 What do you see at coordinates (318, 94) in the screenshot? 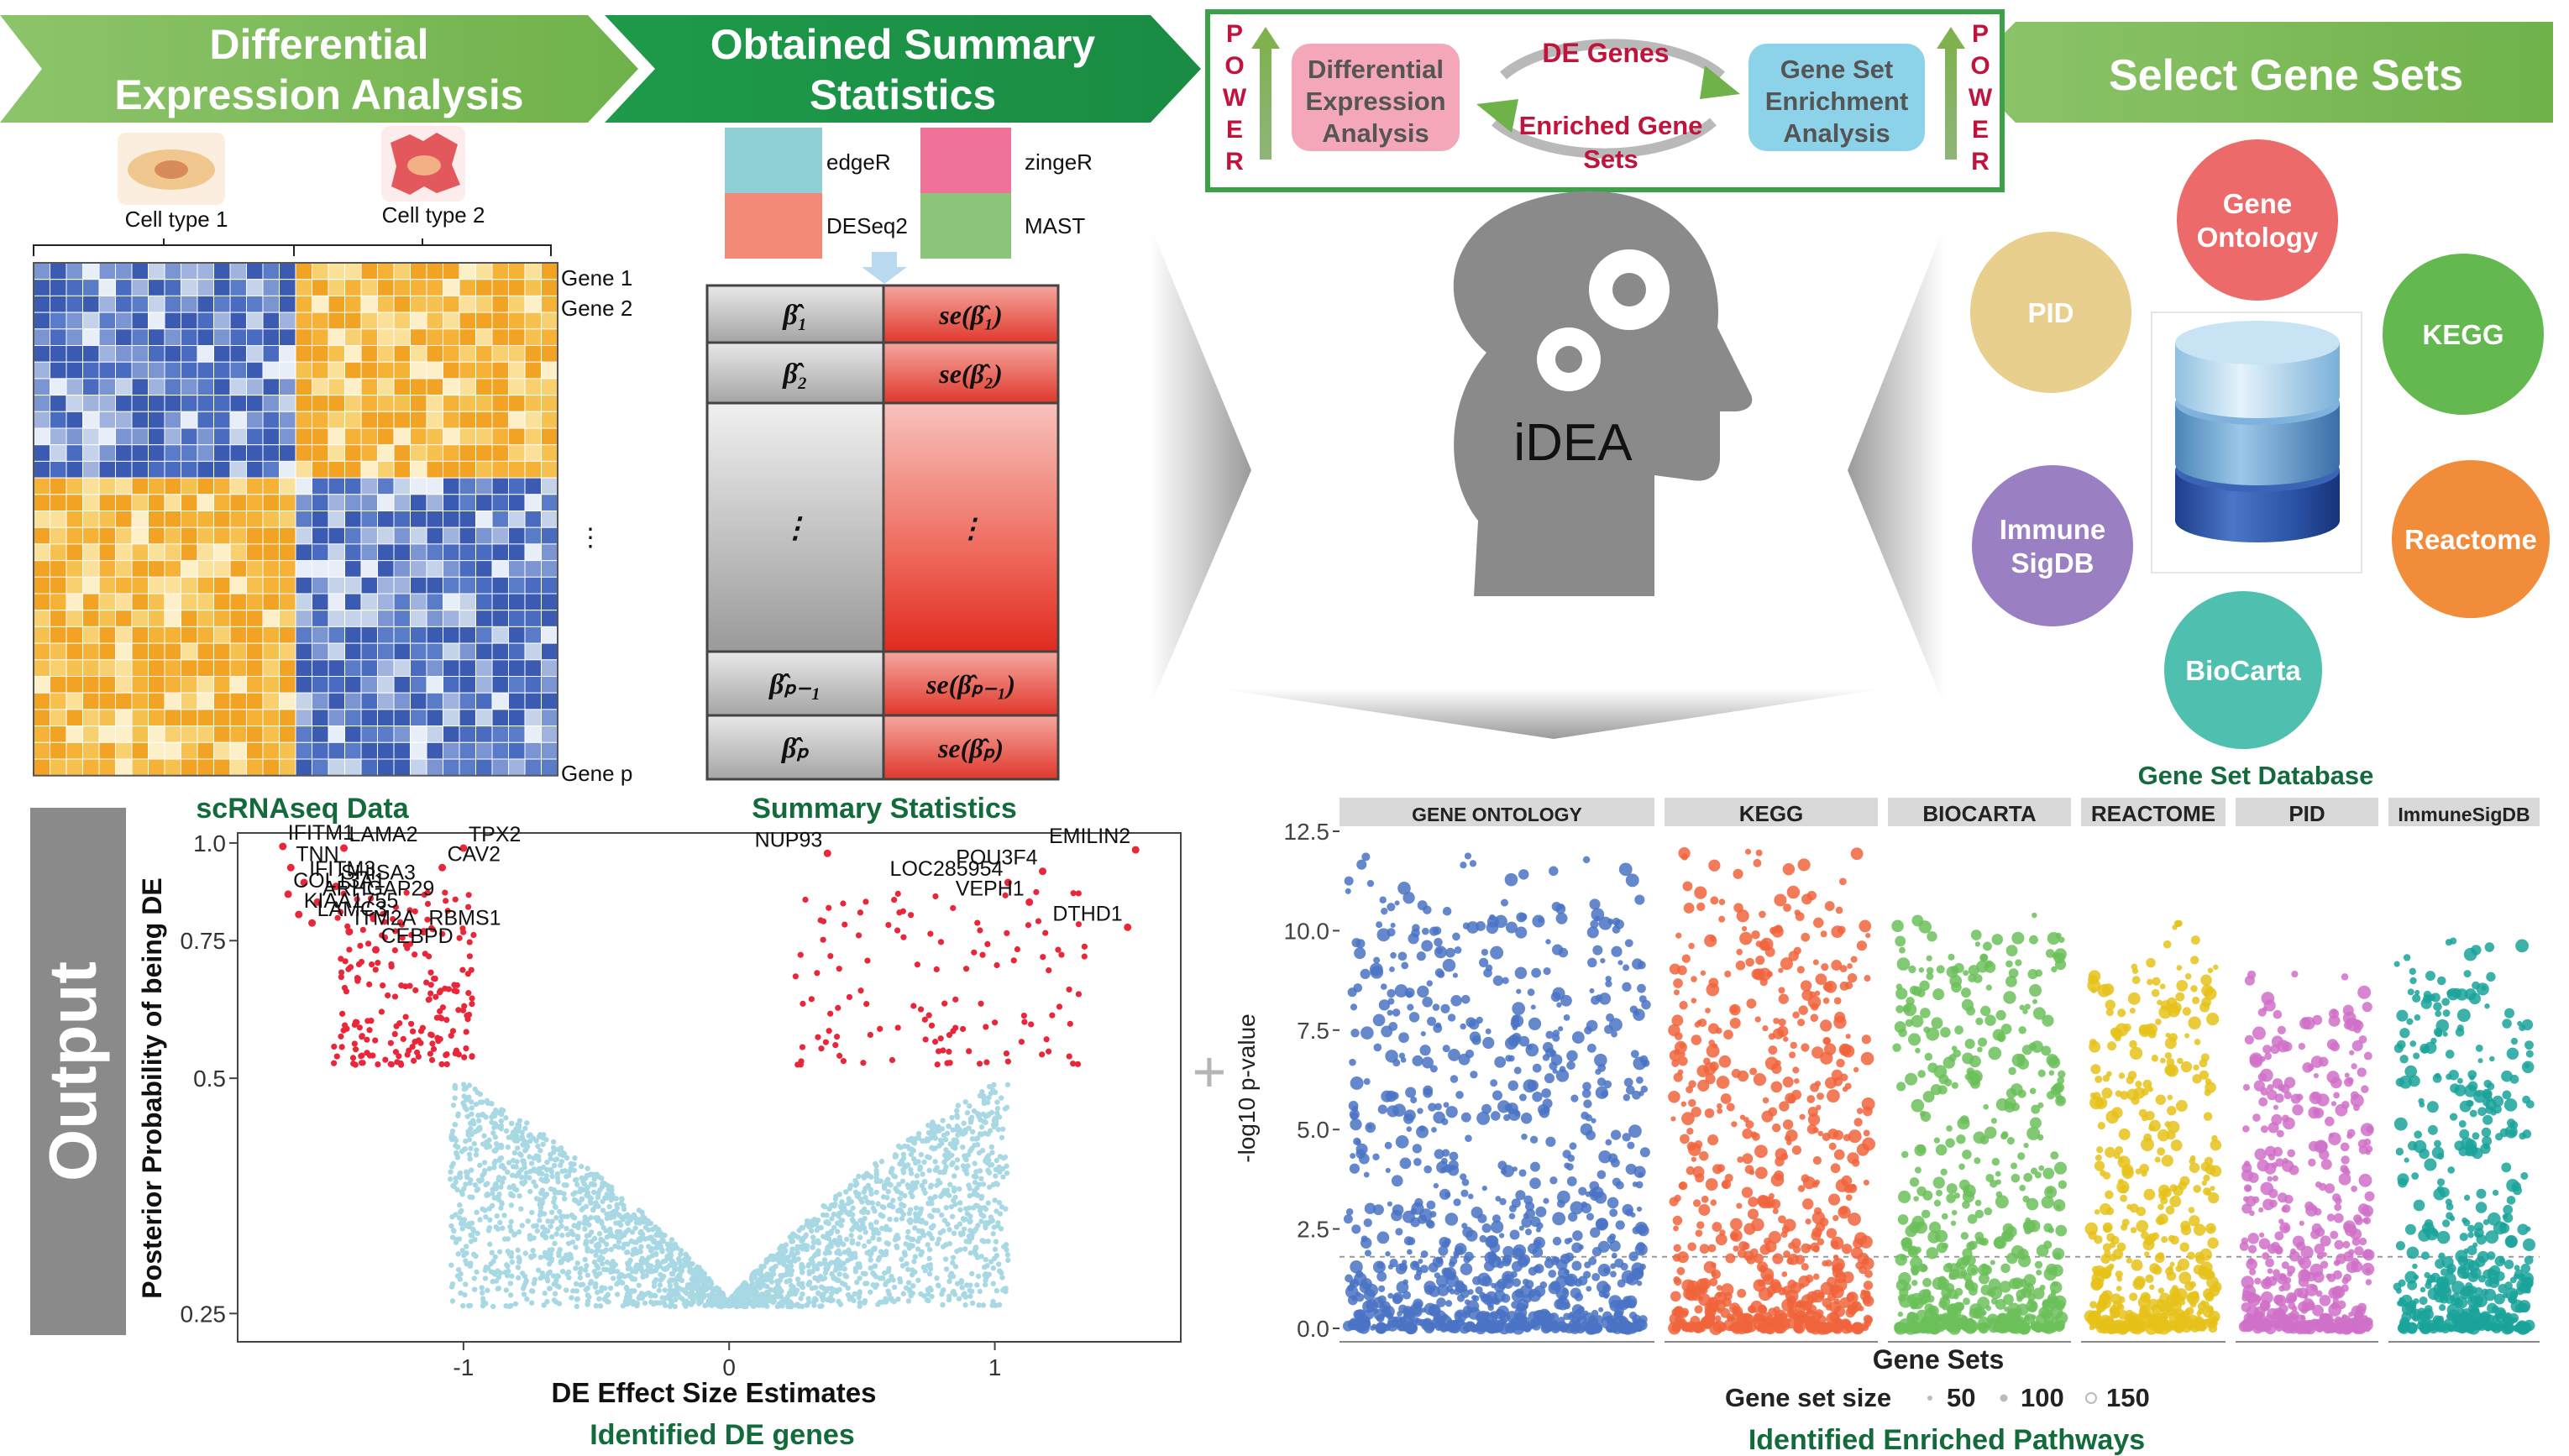
I see `banner-de-line2: Expression Analysis` at bounding box center [318, 94].